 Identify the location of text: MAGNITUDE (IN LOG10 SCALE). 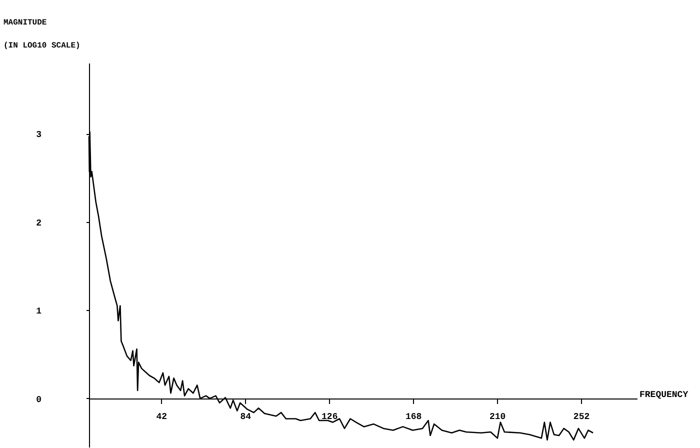
(42, 34).